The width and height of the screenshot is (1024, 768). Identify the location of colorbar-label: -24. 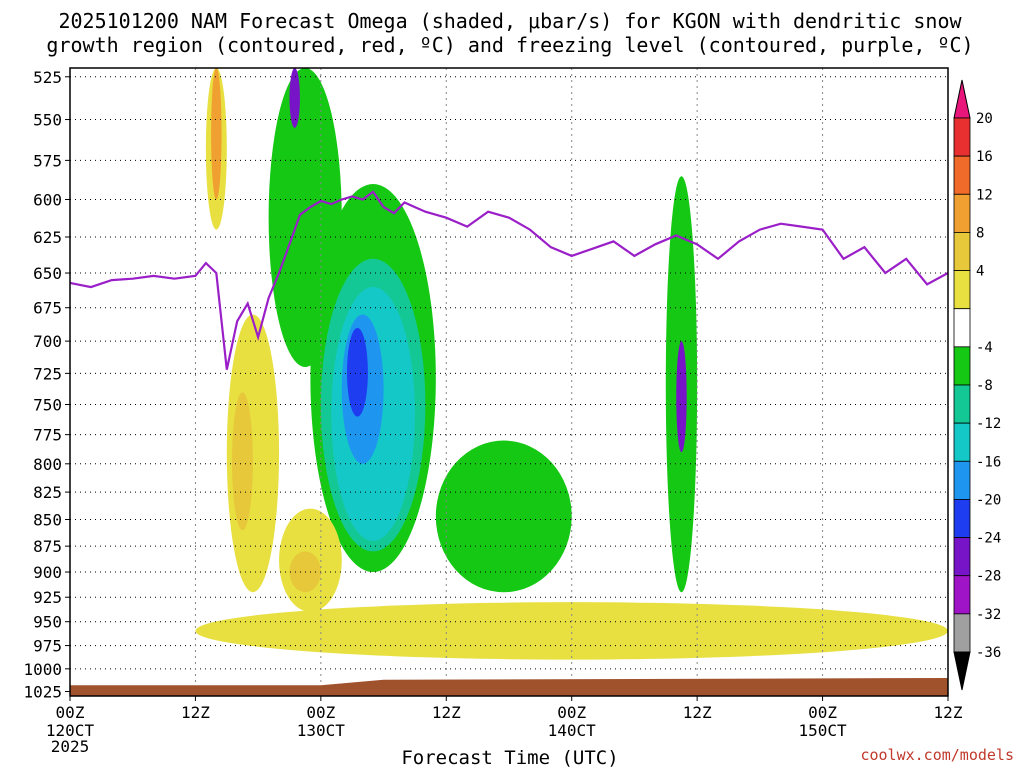
(988, 539).